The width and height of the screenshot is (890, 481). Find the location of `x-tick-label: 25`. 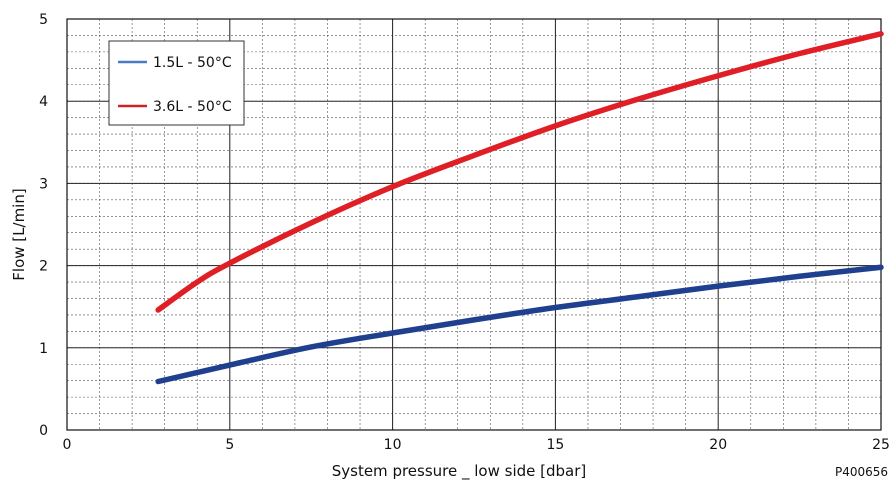

x-tick-label: 25 is located at coordinates (881, 445).